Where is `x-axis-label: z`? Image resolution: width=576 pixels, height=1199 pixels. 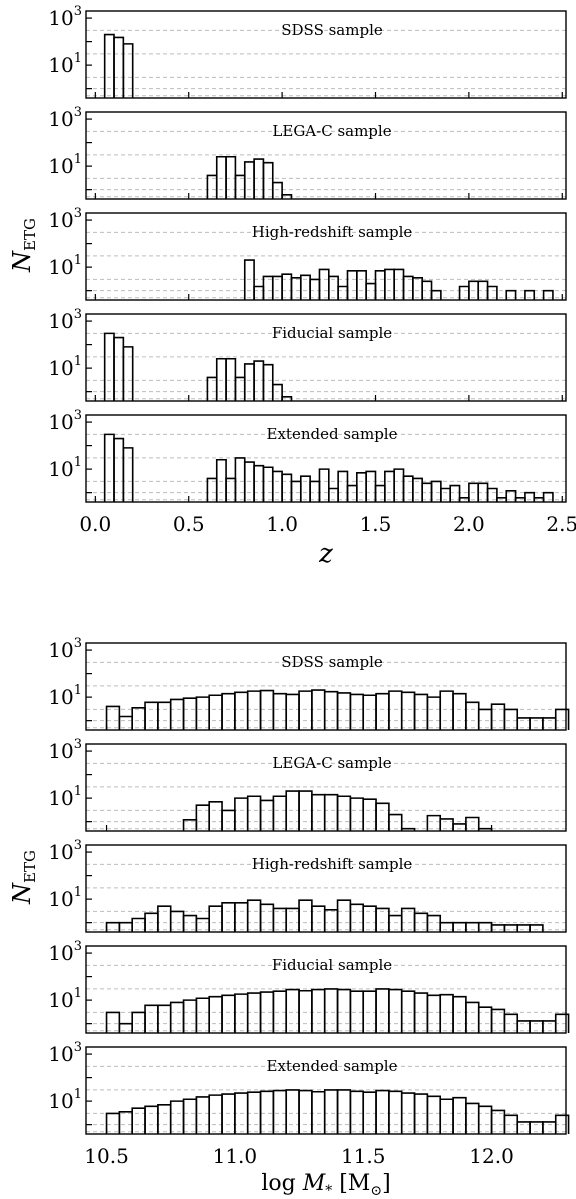 x-axis-label: z is located at coordinates (325, 554).